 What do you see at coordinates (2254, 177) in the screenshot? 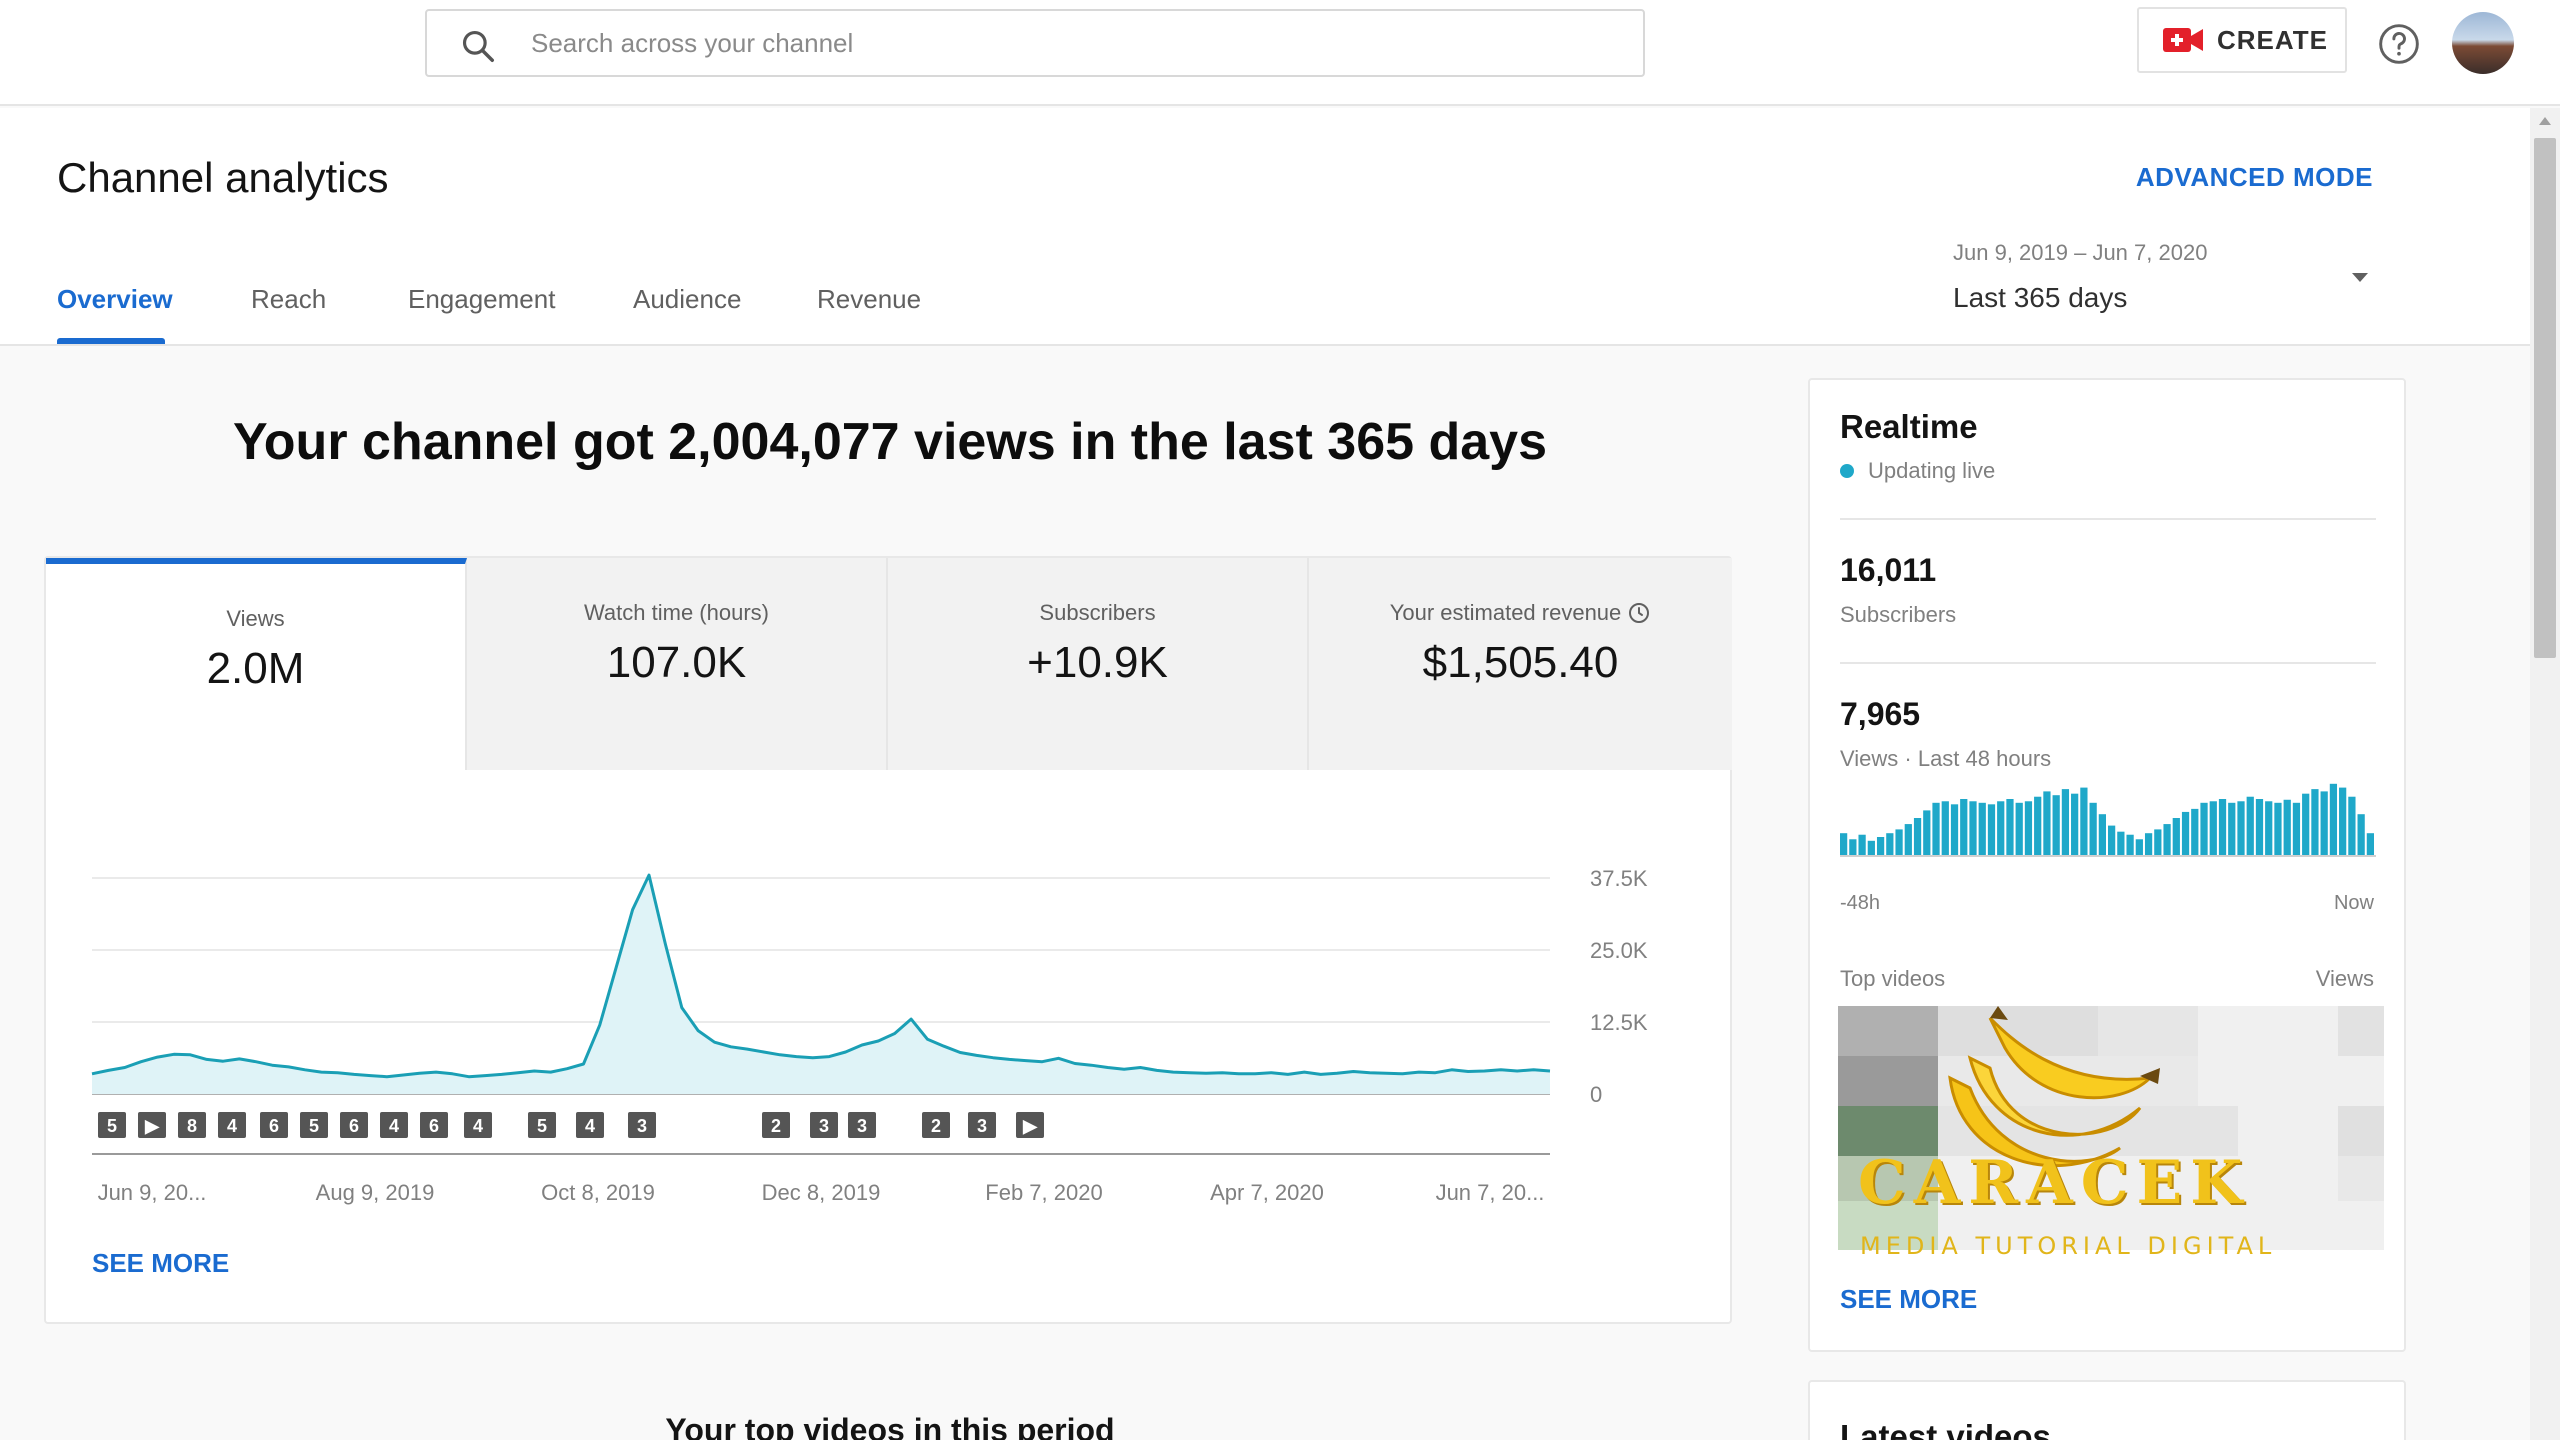
I see `advanced-mode-link: ADVANCED MODE` at bounding box center [2254, 177].